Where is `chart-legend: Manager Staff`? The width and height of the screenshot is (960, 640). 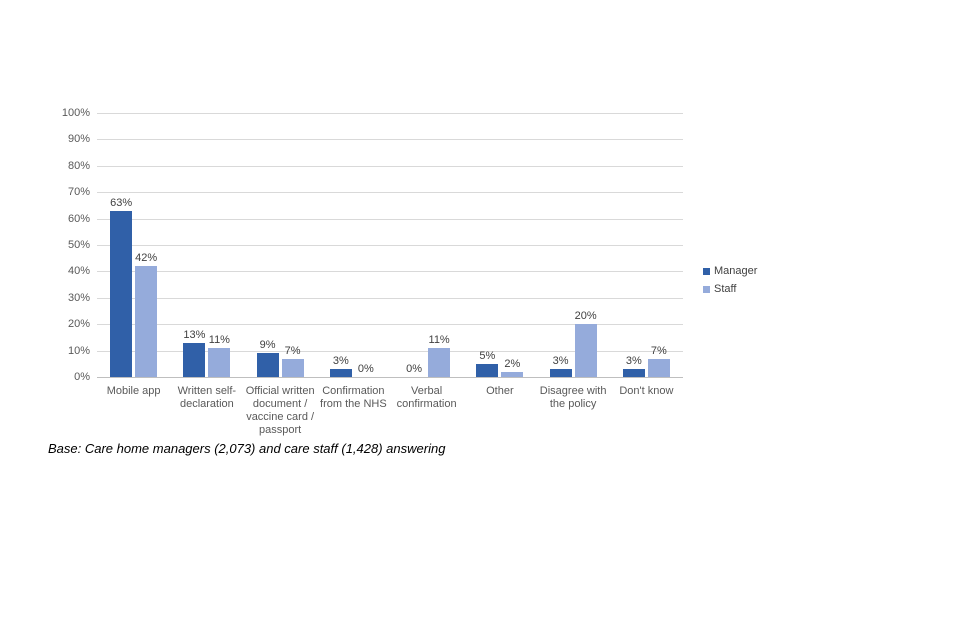
chart-legend: Manager Staff is located at coordinates (730, 284).